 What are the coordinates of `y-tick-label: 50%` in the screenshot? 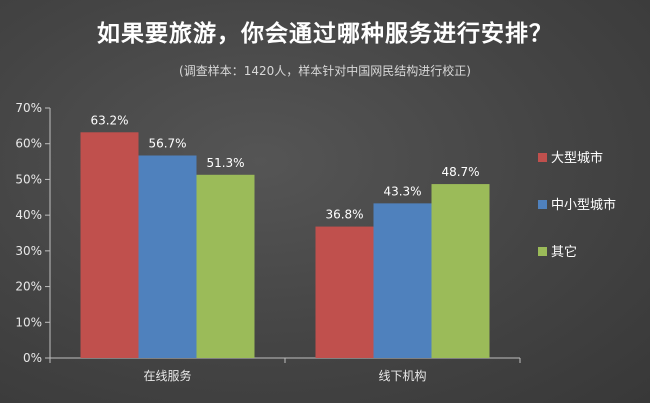 It's located at (28, 179).